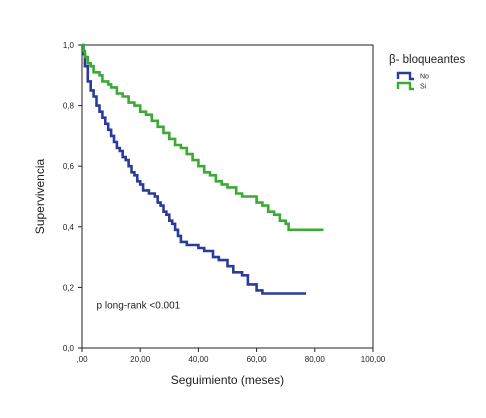  I want to click on x-tick-label: 20,00, so click(140, 359).